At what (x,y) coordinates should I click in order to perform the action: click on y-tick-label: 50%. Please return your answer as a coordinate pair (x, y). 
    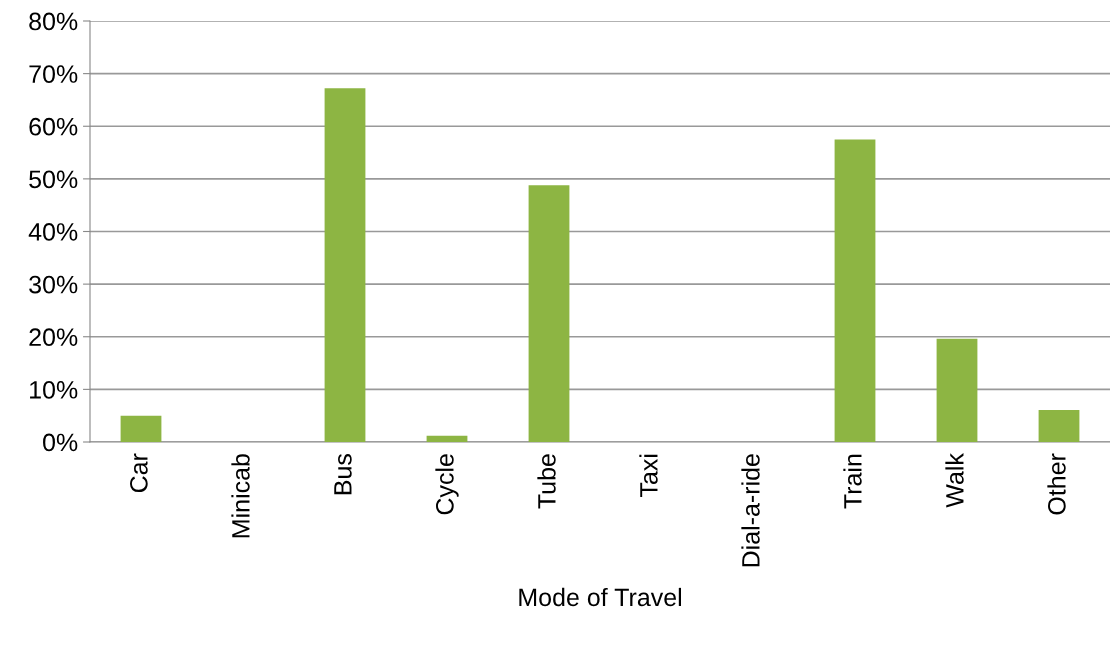
    Looking at the image, I should click on (53, 179).